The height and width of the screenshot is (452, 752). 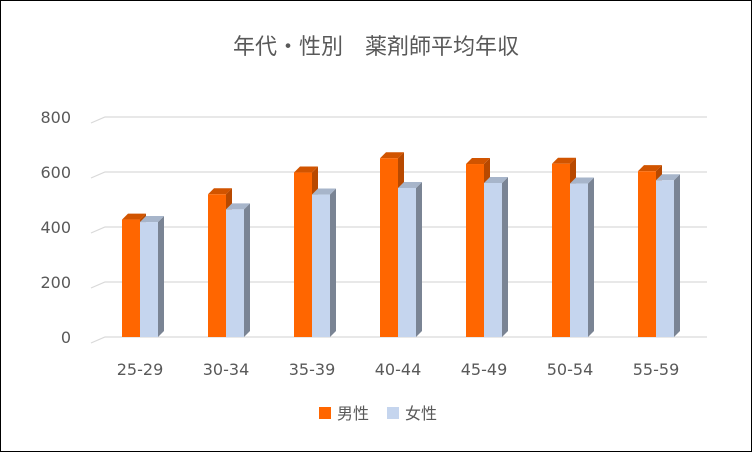 What do you see at coordinates (66, 337) in the screenshot?
I see `y-tick-label: 0` at bounding box center [66, 337].